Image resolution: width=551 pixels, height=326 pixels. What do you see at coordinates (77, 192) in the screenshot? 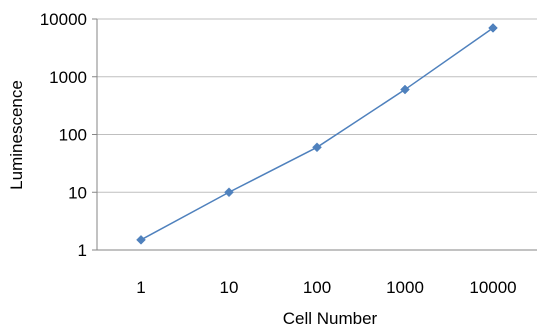
I see `y-tick-label: 10` at bounding box center [77, 192].